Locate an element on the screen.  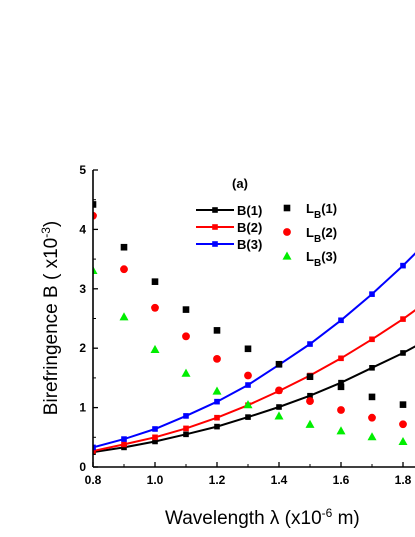
y-axis-title-main: Birefringence B ( x10 is located at coordinates (51, 326).